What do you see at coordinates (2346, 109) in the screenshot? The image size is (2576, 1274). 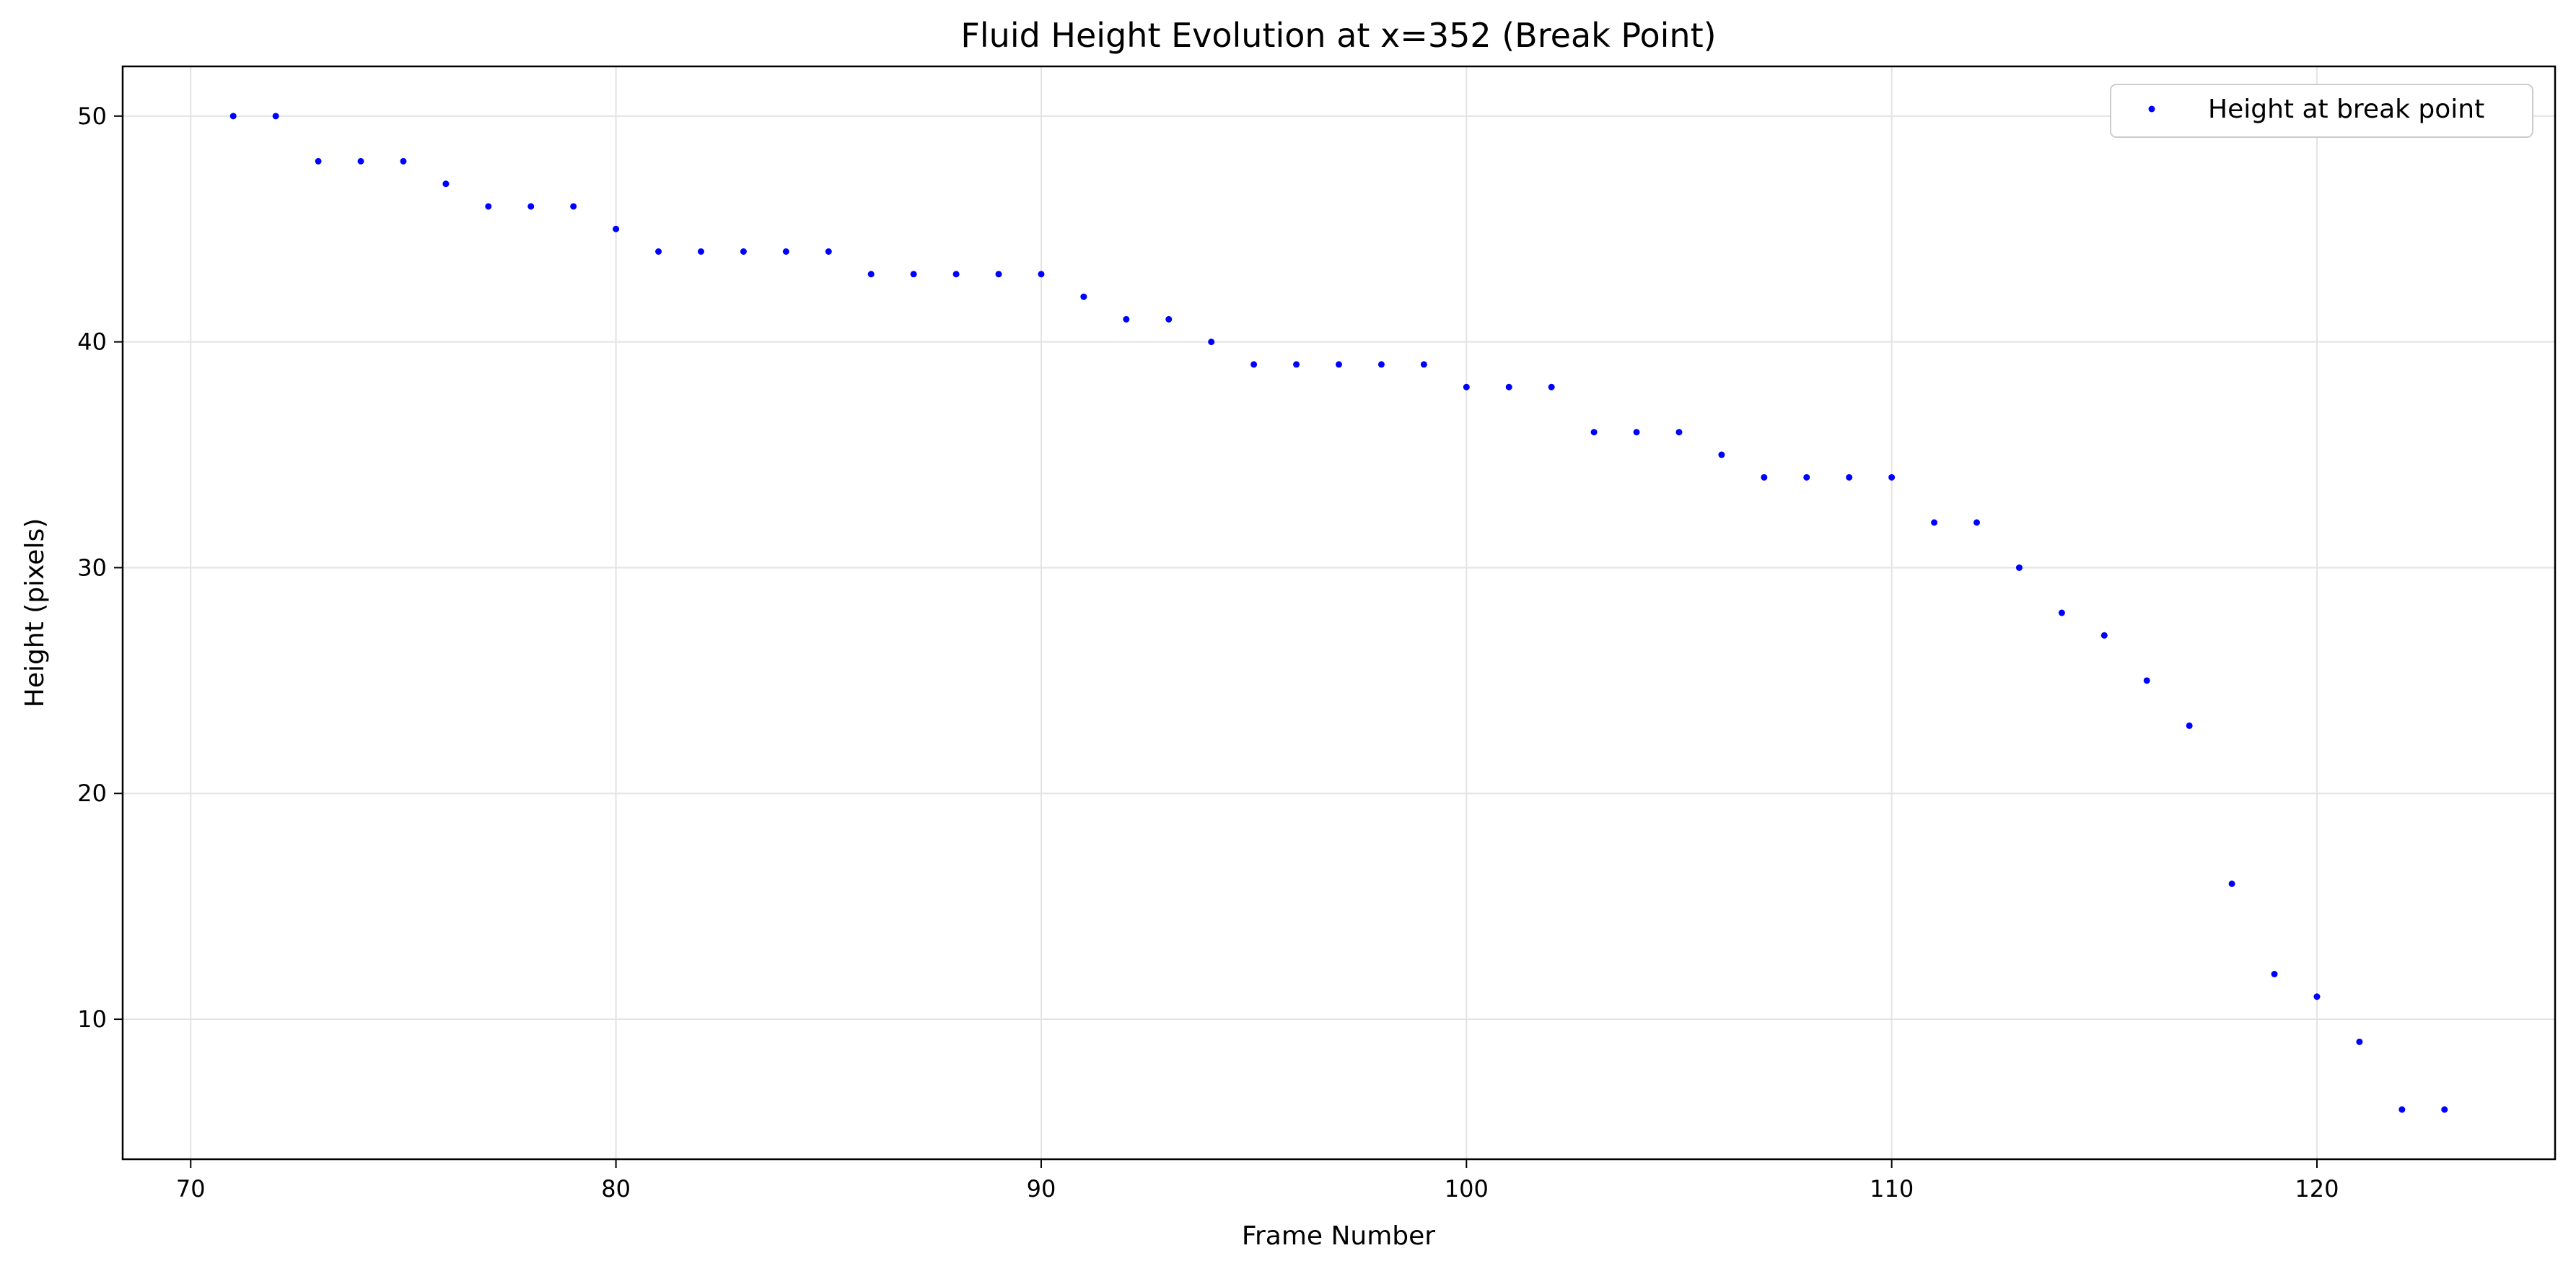 I see `legend-label: Height at break point` at bounding box center [2346, 109].